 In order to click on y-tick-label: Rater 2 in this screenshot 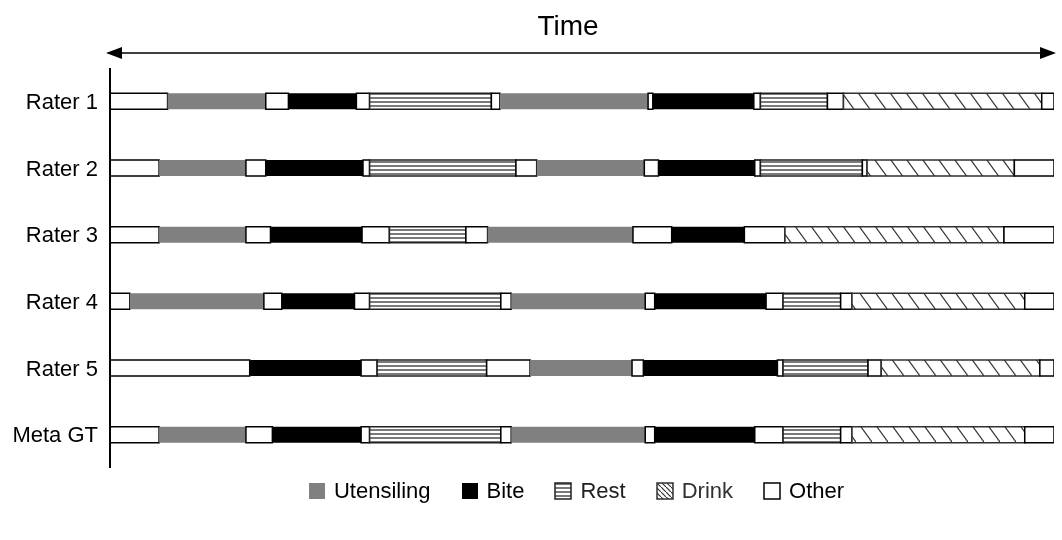, I will do `click(61, 168)`.